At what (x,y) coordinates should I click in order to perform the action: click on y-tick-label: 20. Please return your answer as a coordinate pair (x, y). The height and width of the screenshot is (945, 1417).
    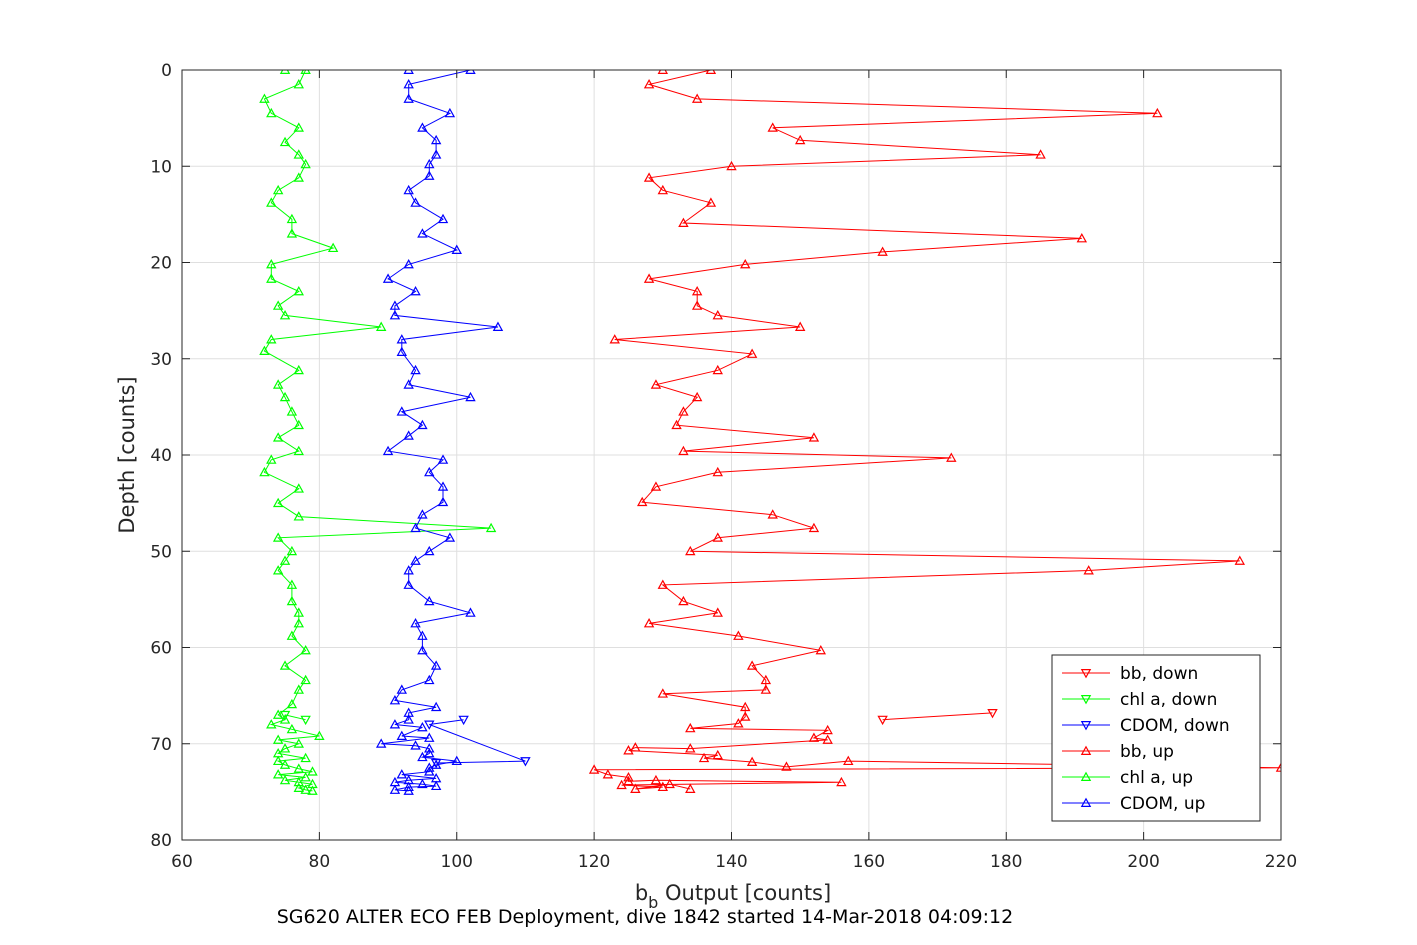
    Looking at the image, I should click on (161, 264).